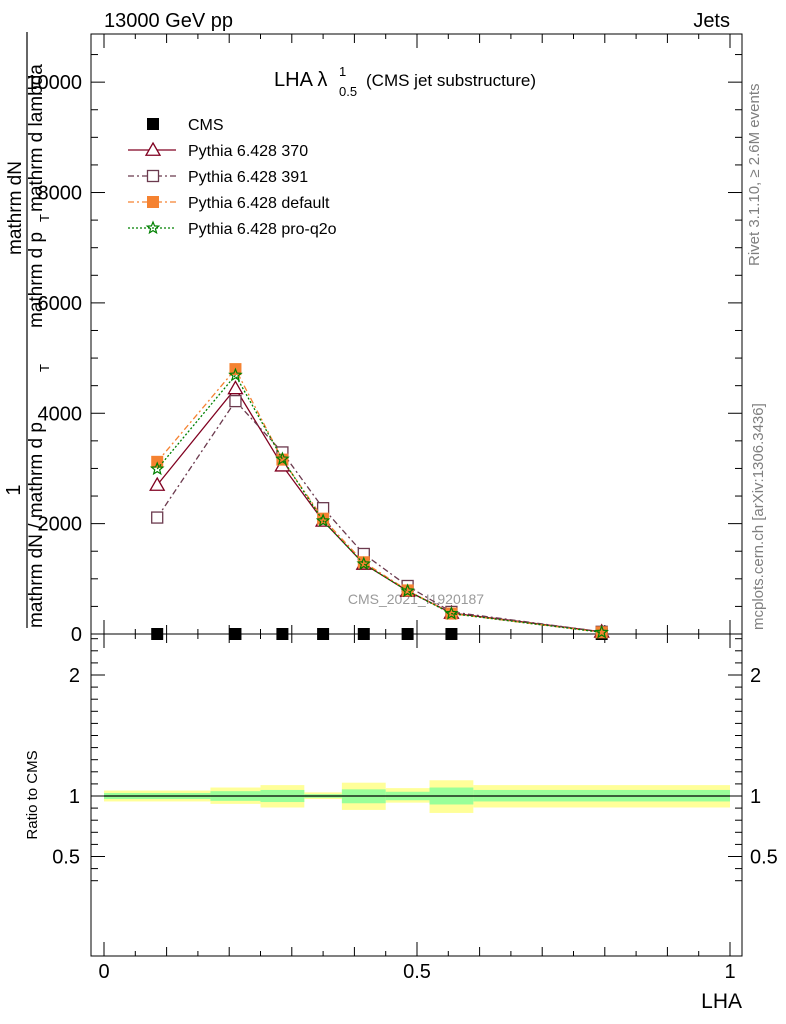 The height and width of the screenshot is (1024, 786). Describe the element at coordinates (44, 368) in the screenshot. I see `y-label-denom-sub: T` at that location.